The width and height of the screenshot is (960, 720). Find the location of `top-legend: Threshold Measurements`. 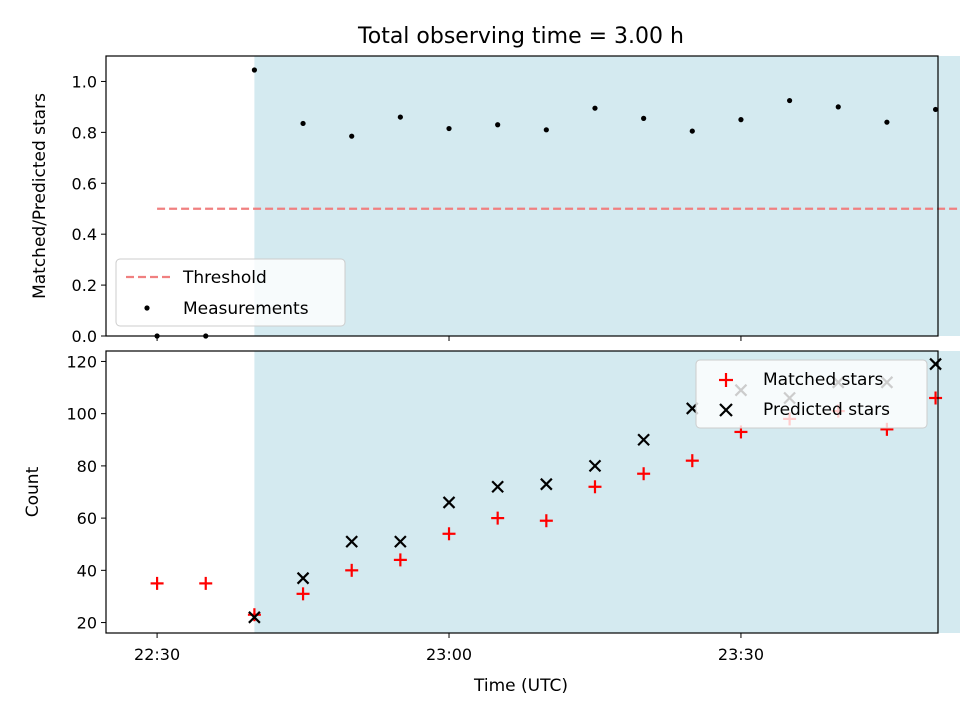

top-legend: Threshold Measurements is located at coordinates (230, 292).